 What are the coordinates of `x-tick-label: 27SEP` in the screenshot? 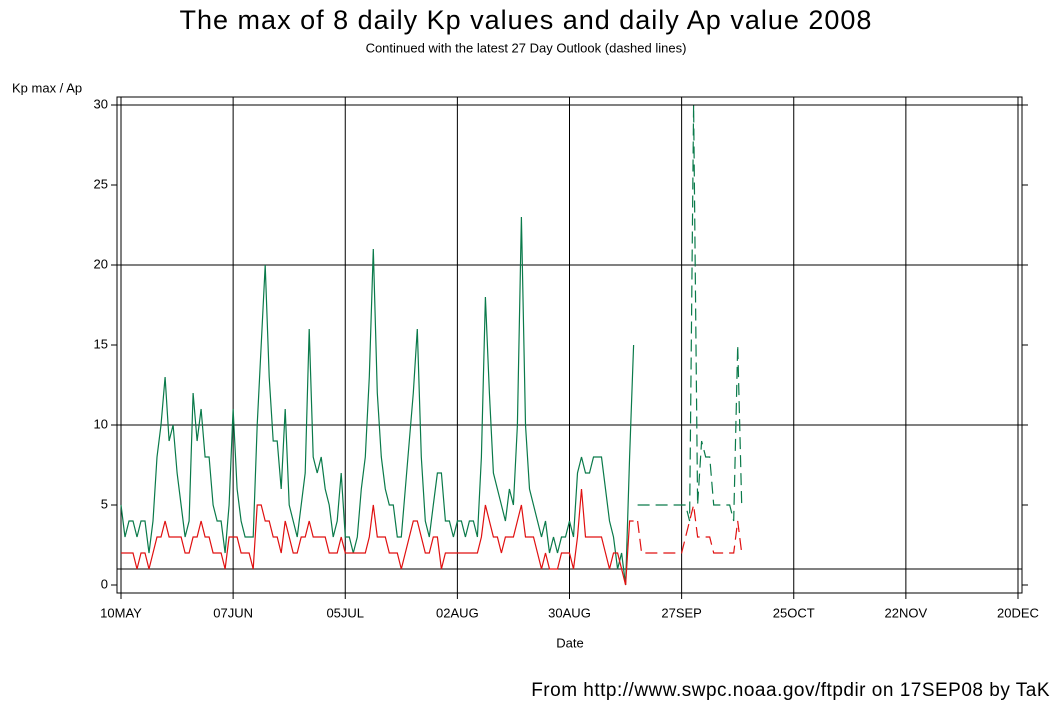 It's located at (681, 612).